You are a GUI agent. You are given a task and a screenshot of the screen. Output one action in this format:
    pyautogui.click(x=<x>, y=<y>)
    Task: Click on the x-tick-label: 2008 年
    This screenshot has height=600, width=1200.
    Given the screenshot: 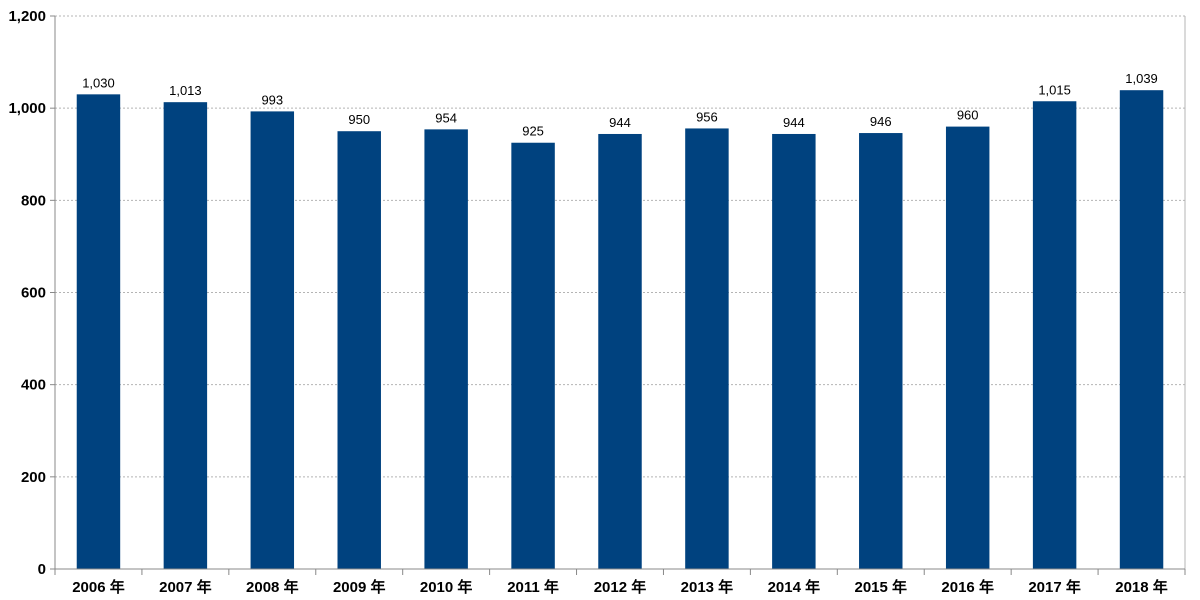 What is the action you would take?
    pyautogui.click(x=272, y=587)
    